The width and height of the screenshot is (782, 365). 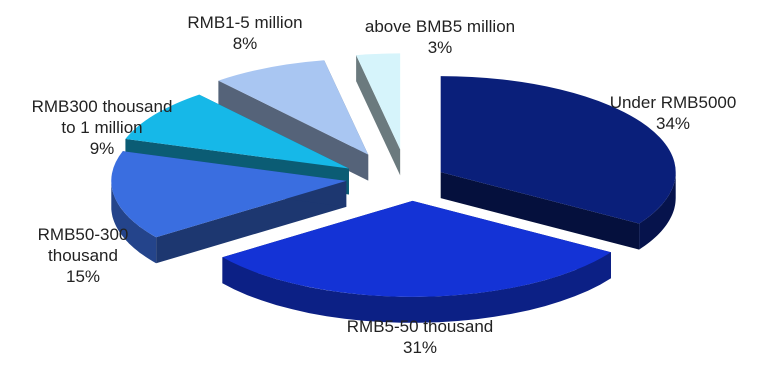 I want to click on slice-label-text: thousand, so click(x=83, y=255).